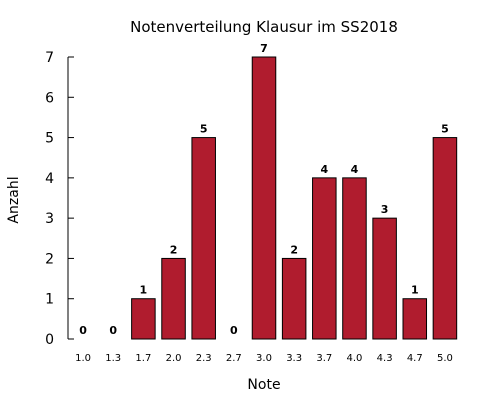 Image resolution: width=499 pixels, height=400 pixels. What do you see at coordinates (294, 358) in the screenshot?
I see `x-tick-label: 3.3` at bounding box center [294, 358].